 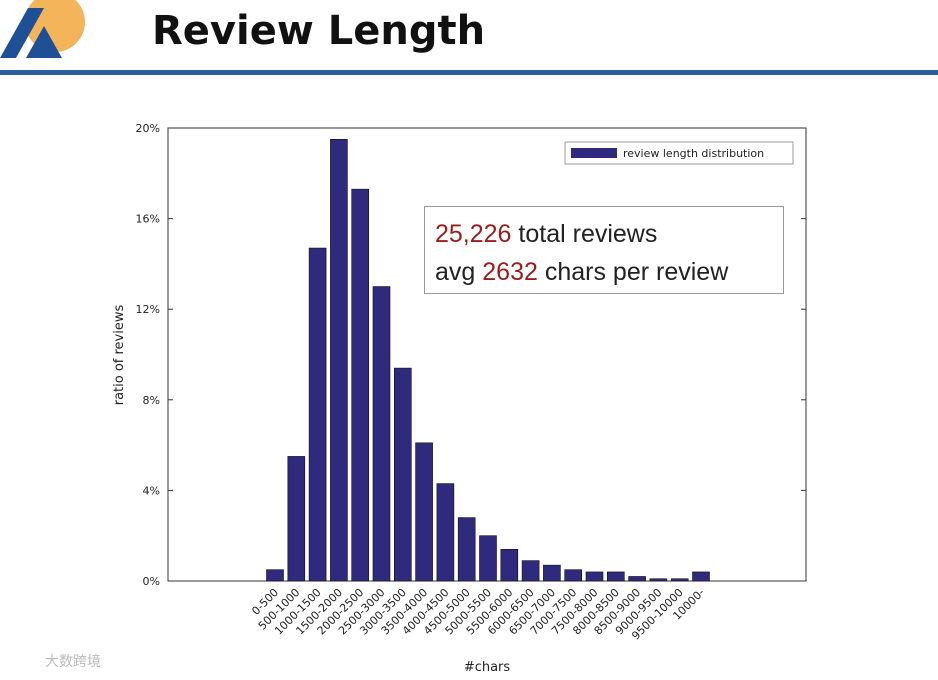 I want to click on y-tick-label: 20%, so click(x=148, y=128).